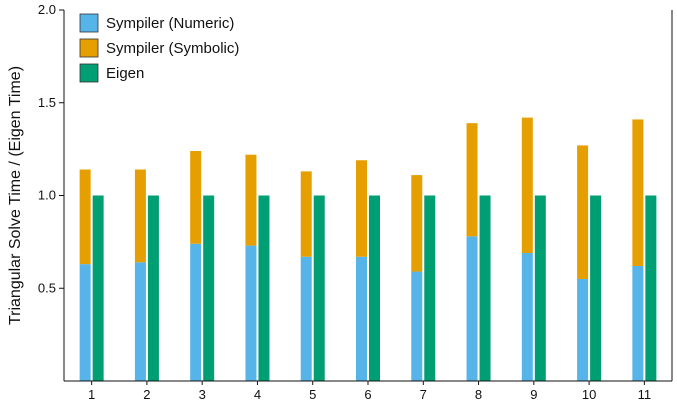  Describe the element at coordinates (47, 102) in the screenshot. I see `y-tick-label-1.5: 1.5` at that location.